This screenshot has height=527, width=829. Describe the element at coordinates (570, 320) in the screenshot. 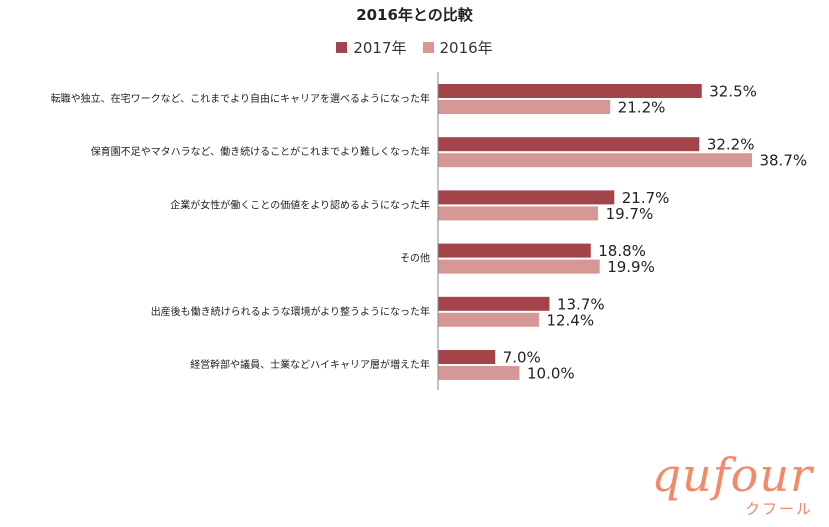

I see `data-label: 12.4%` at that location.